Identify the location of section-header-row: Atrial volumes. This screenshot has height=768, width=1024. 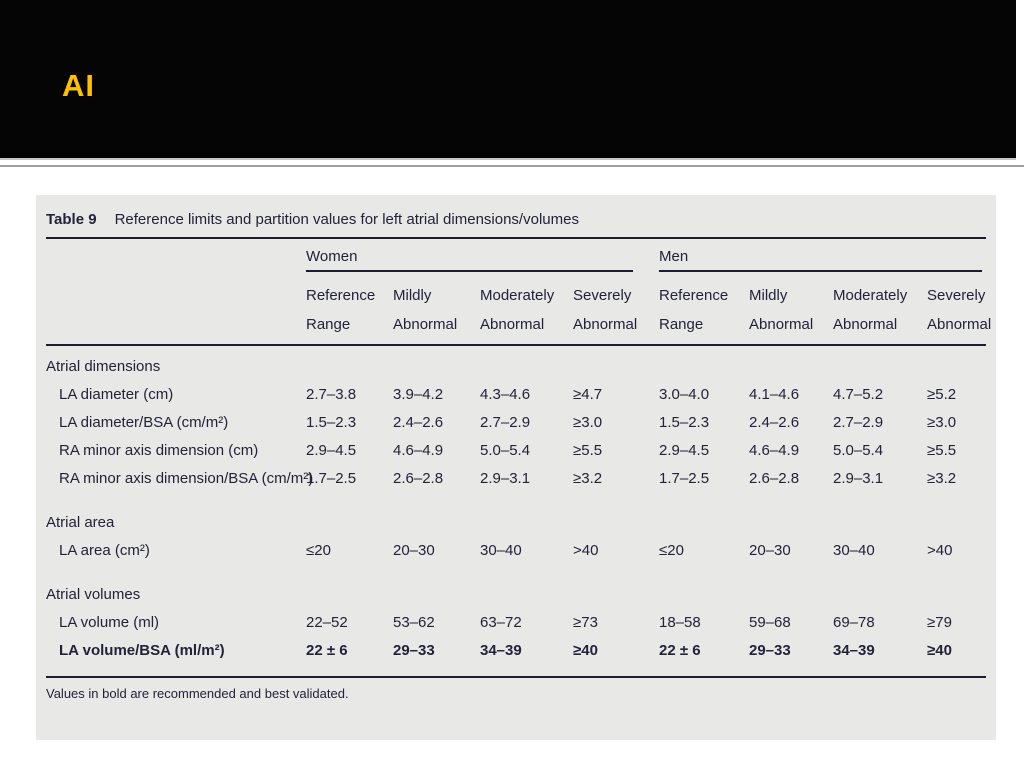
(516, 595).